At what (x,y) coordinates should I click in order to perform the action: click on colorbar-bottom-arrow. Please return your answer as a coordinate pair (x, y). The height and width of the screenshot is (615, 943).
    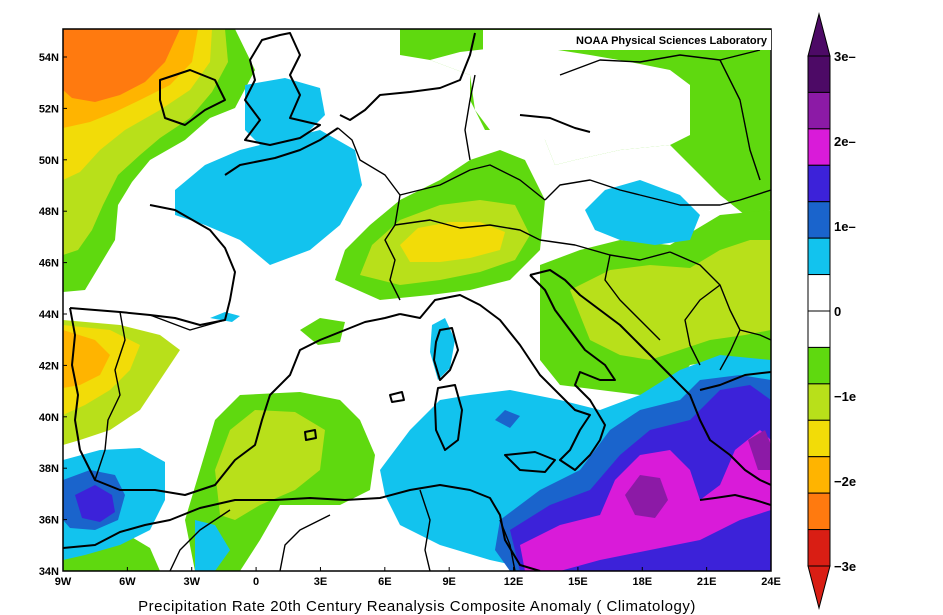
    Looking at the image, I should click on (819, 587).